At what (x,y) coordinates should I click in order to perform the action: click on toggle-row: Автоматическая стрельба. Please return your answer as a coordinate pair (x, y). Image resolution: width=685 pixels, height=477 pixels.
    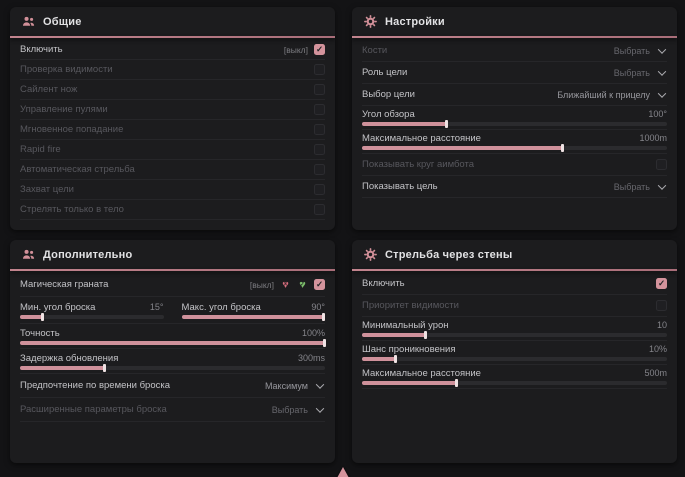
    Looking at the image, I should click on (172, 170).